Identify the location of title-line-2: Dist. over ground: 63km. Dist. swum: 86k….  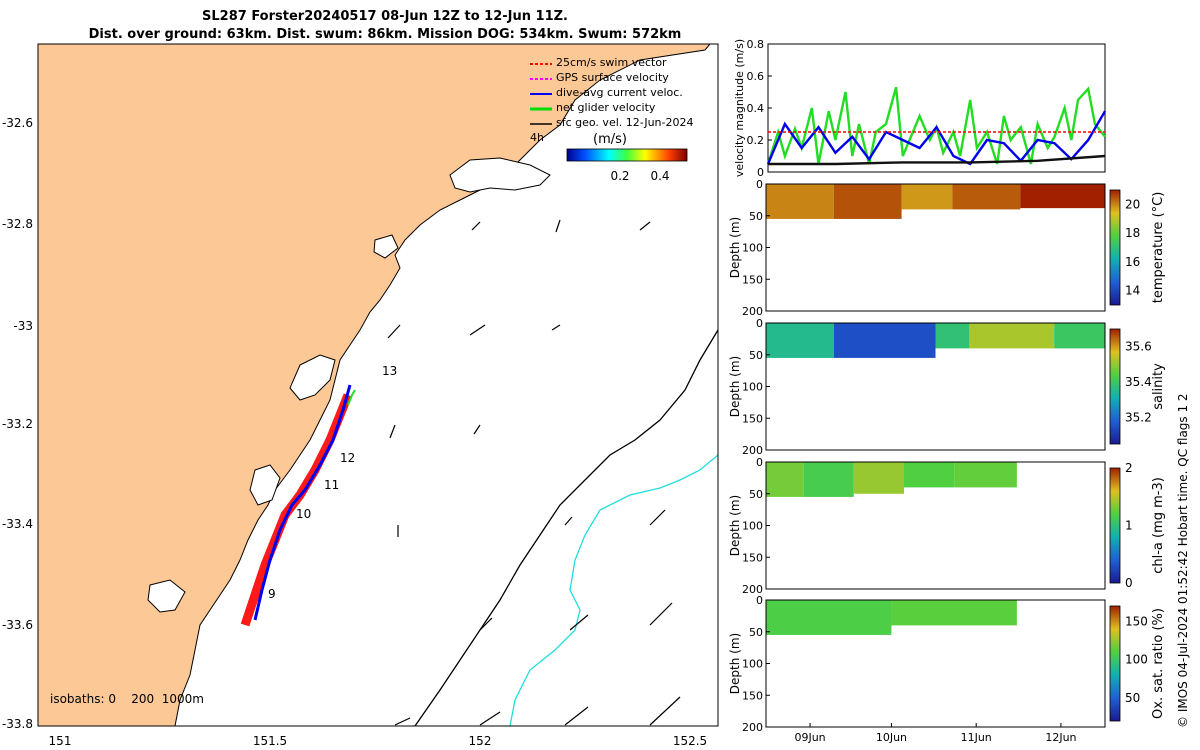
(385, 34).